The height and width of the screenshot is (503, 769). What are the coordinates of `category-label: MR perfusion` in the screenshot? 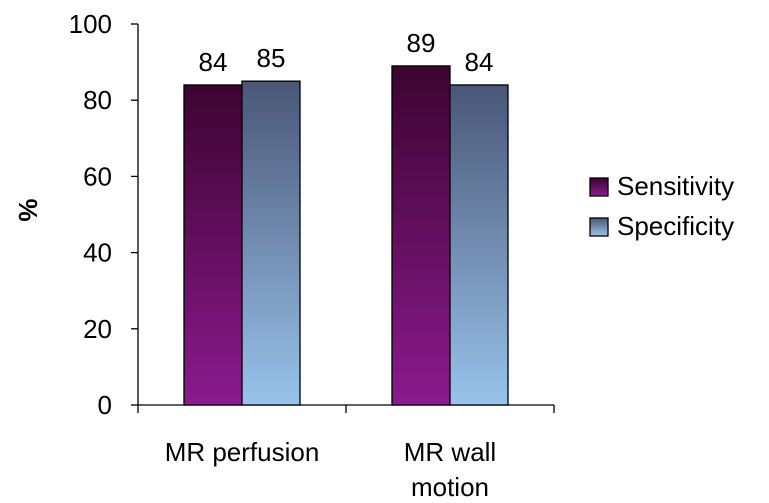 It's located at (242, 452).